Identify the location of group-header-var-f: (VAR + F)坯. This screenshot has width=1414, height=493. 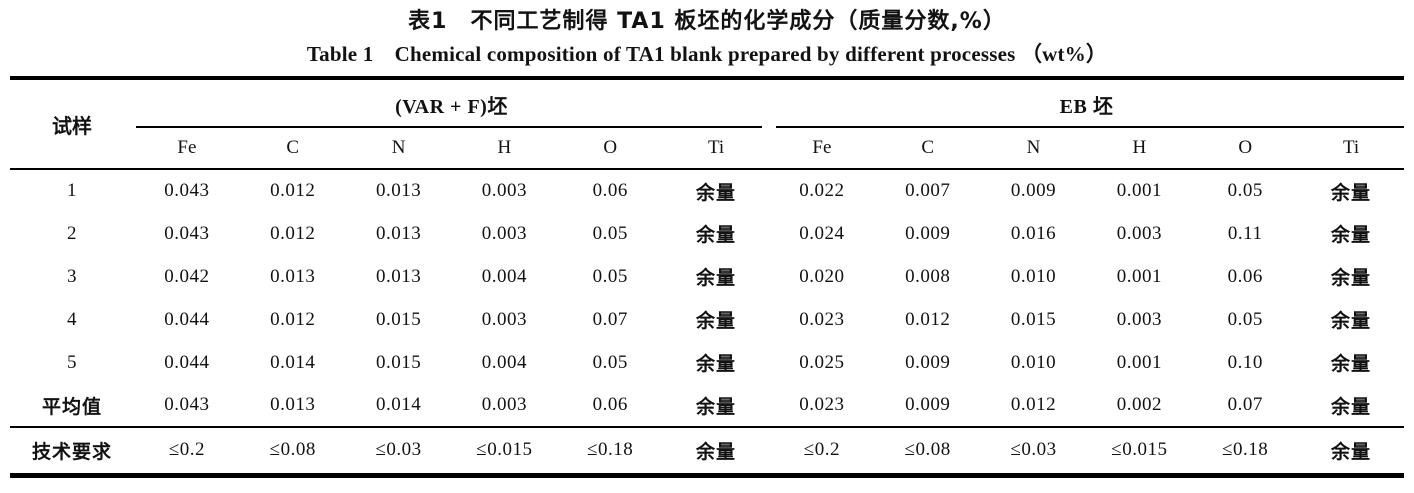
(451, 103).